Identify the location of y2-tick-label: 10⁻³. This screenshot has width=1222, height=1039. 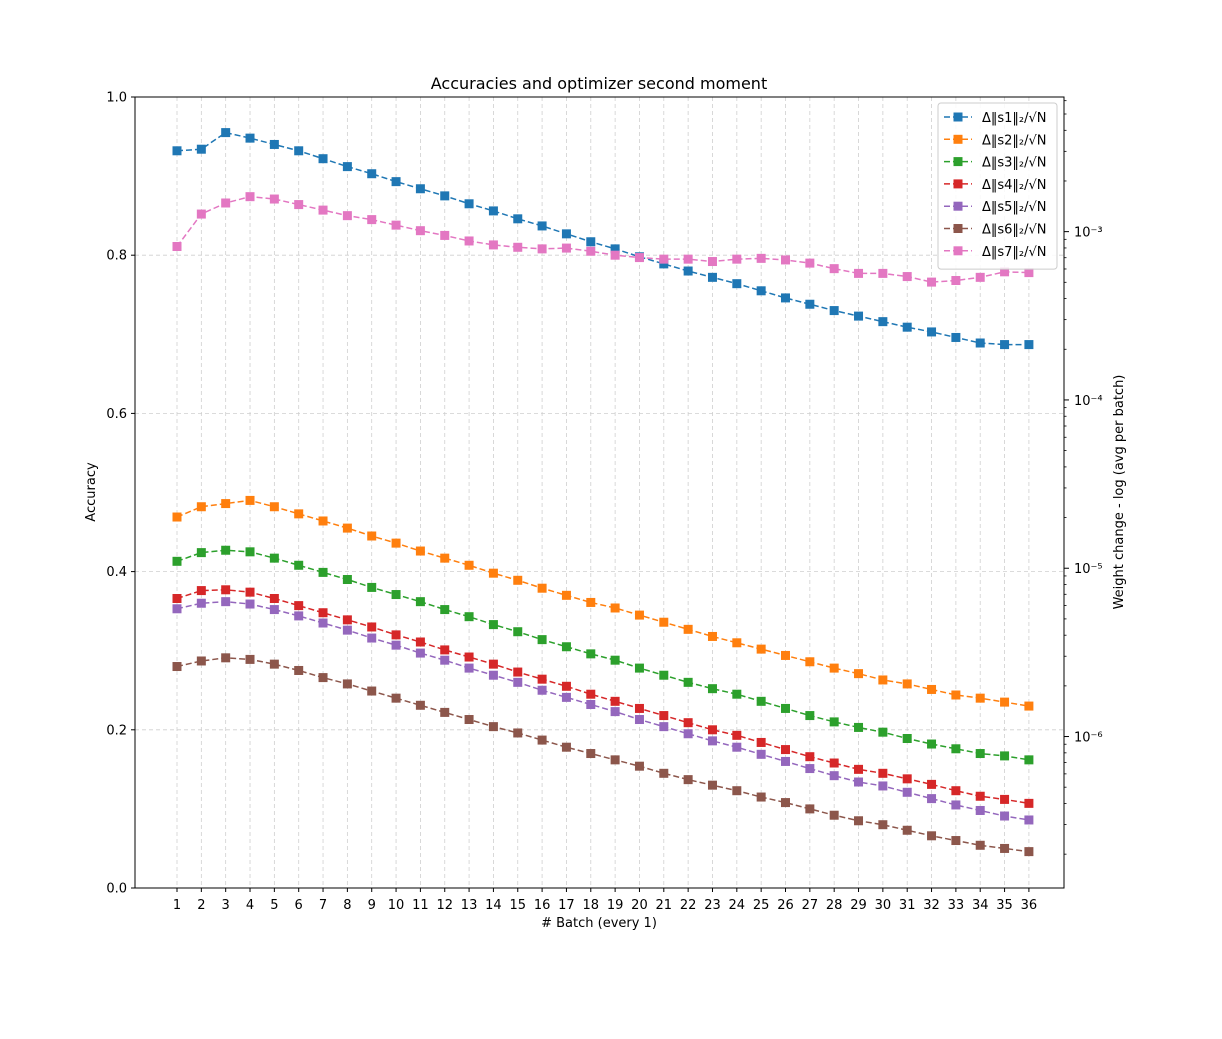
(1088, 233).